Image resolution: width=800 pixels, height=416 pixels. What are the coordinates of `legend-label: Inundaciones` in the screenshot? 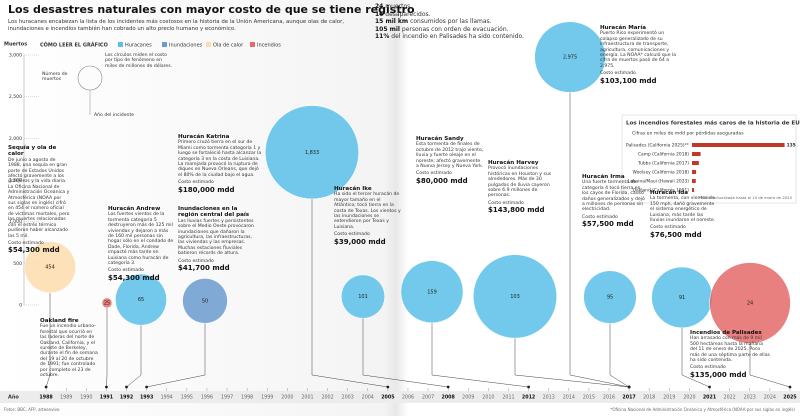 It's located at (186, 46).